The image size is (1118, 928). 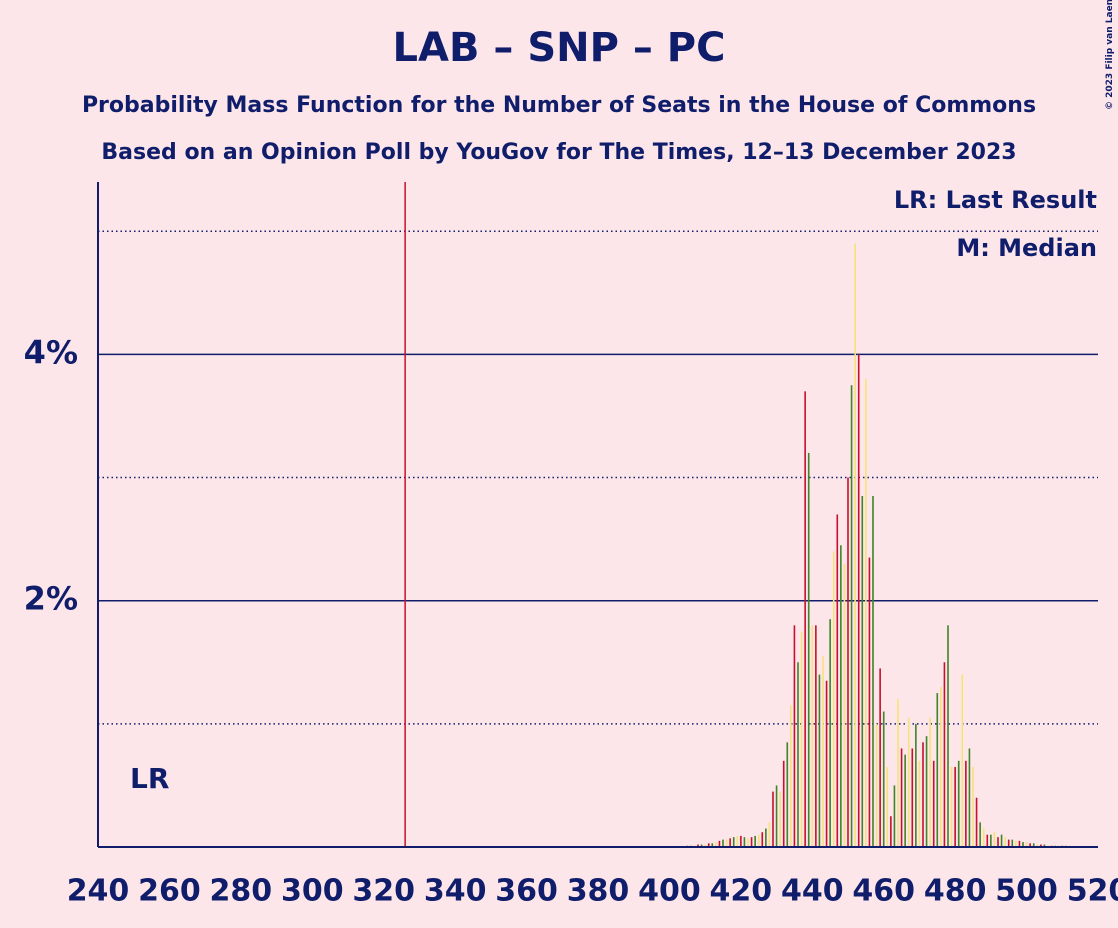 I want to click on x-tick-label: 380, so click(x=598, y=891).